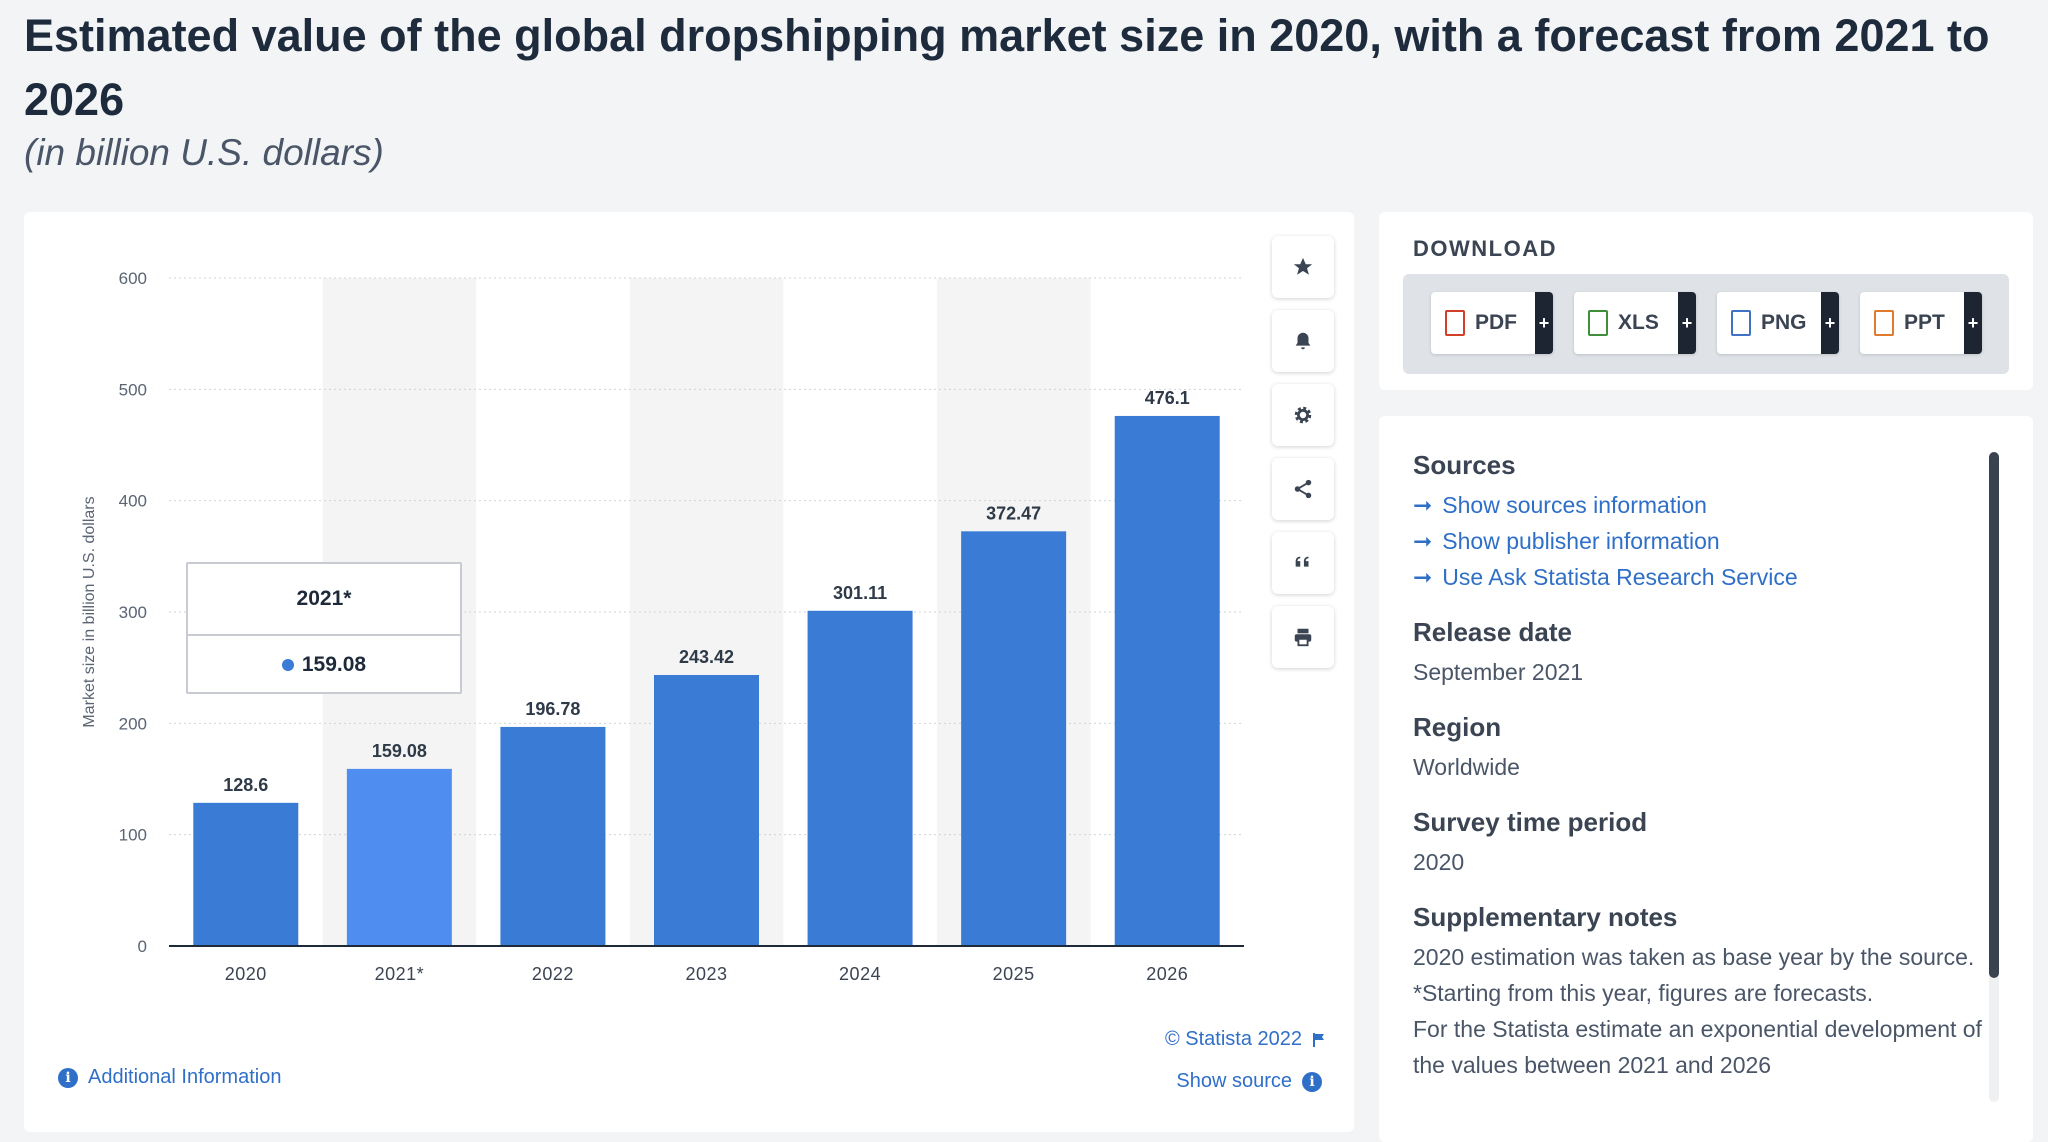 This screenshot has height=1142, width=2048. I want to click on additional-information-link: i Additional Information, so click(169, 1077).